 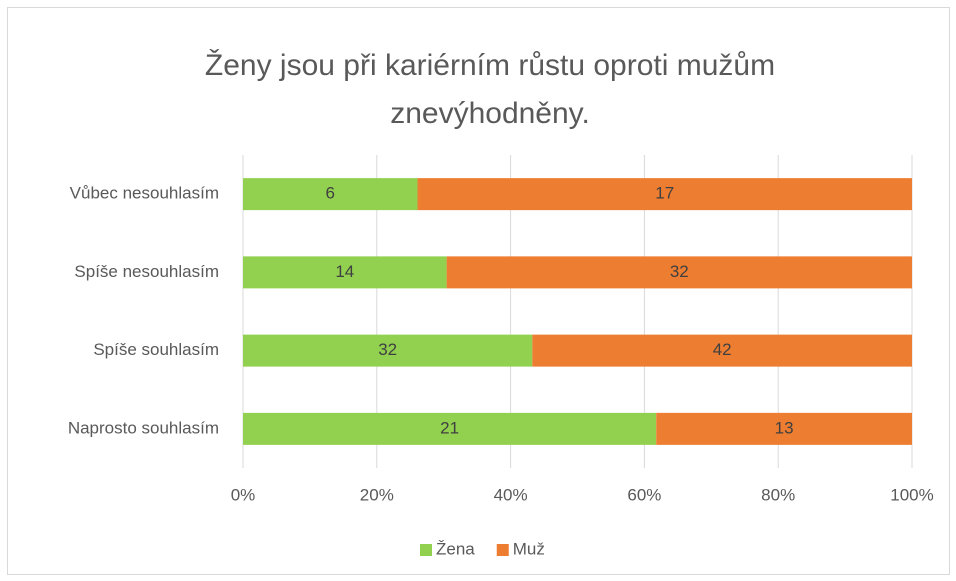 What do you see at coordinates (529, 548) in the screenshot?
I see `legend-label: Muž` at bounding box center [529, 548].